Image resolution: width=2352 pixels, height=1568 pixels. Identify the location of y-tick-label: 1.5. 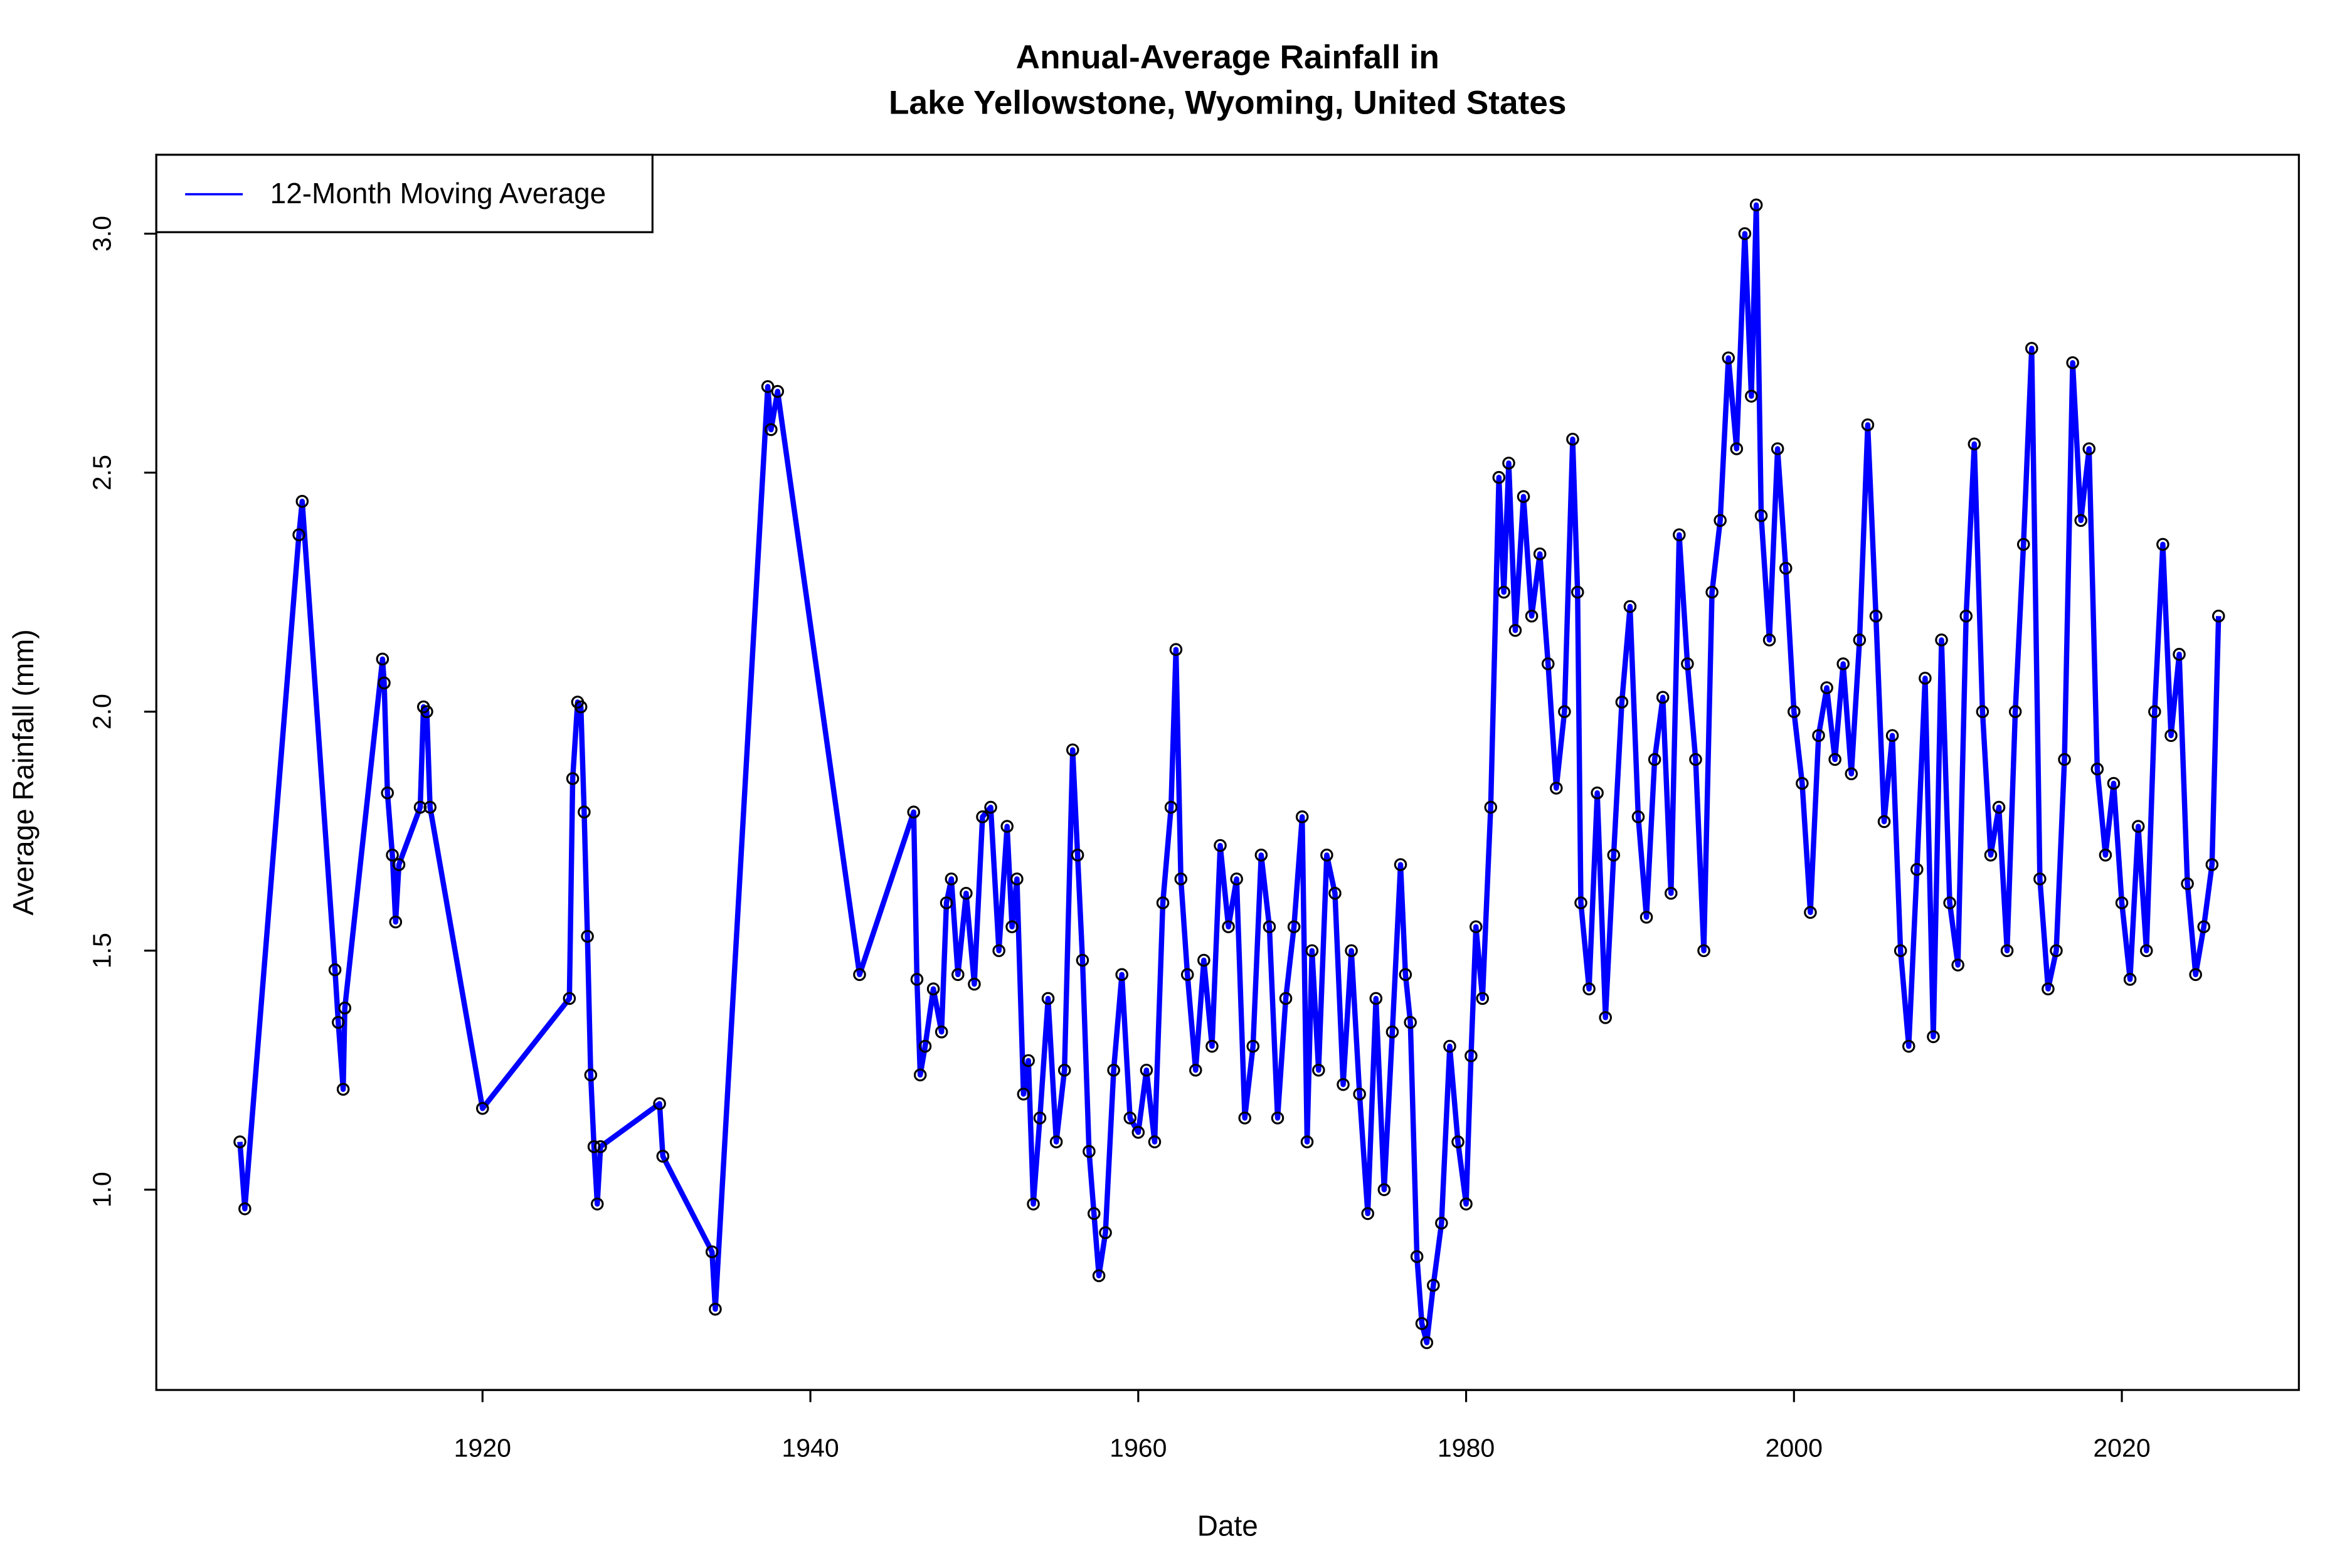
(102, 950).